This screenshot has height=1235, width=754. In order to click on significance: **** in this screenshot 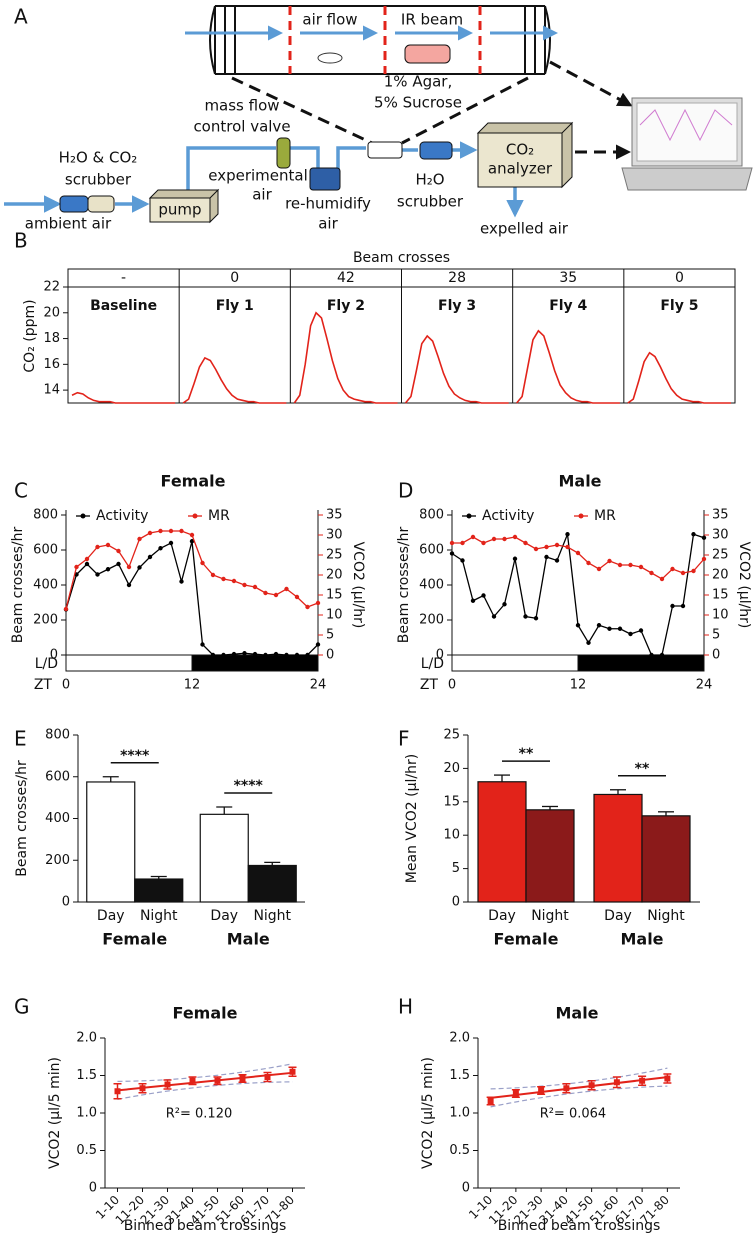, I will do `click(135, 756)`.